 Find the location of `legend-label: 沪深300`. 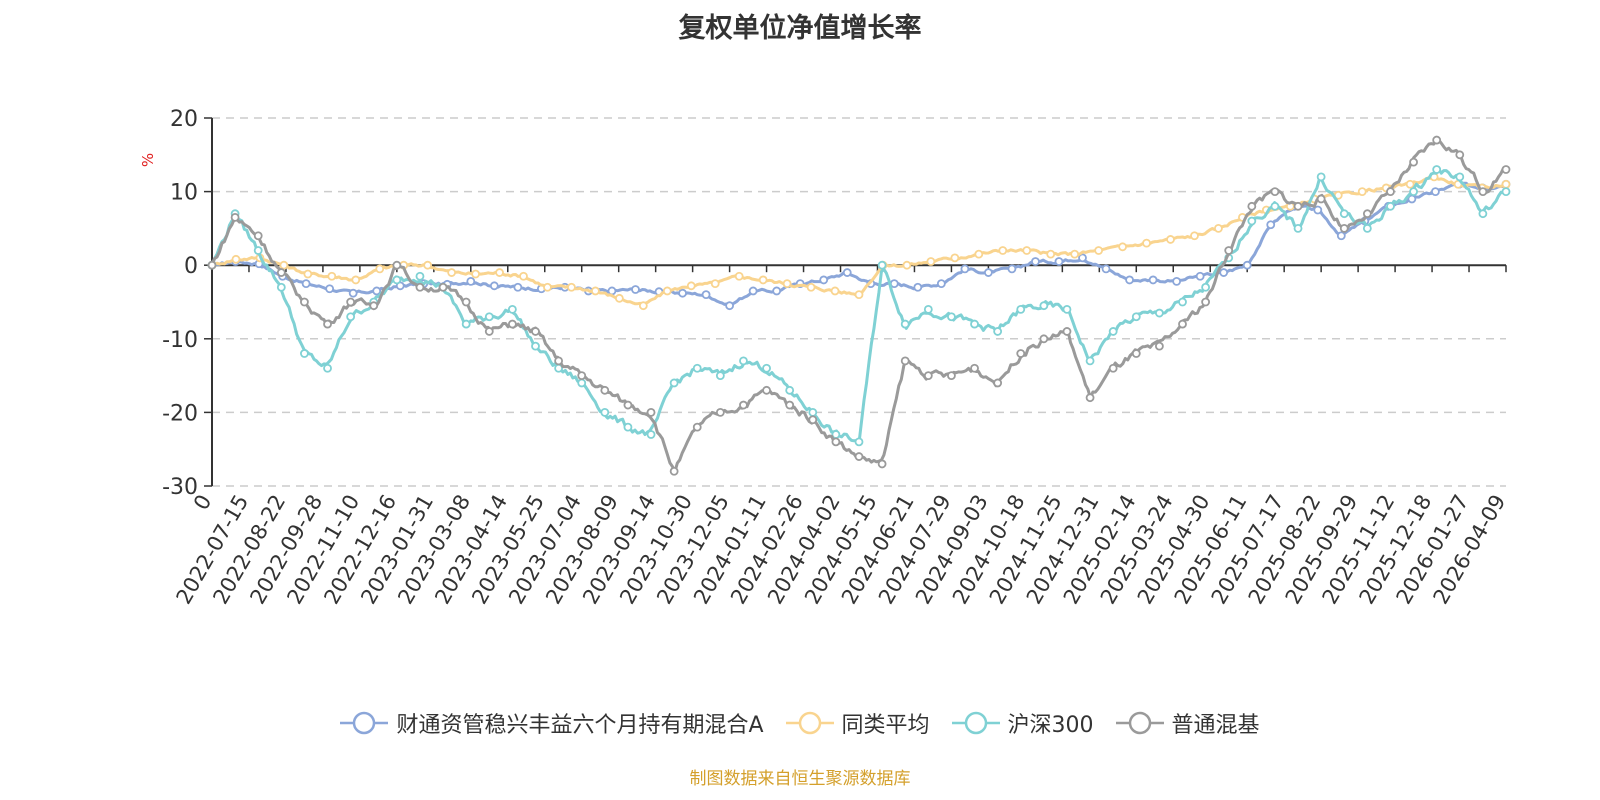

legend-label: 沪深300 is located at coordinates (1050, 725).